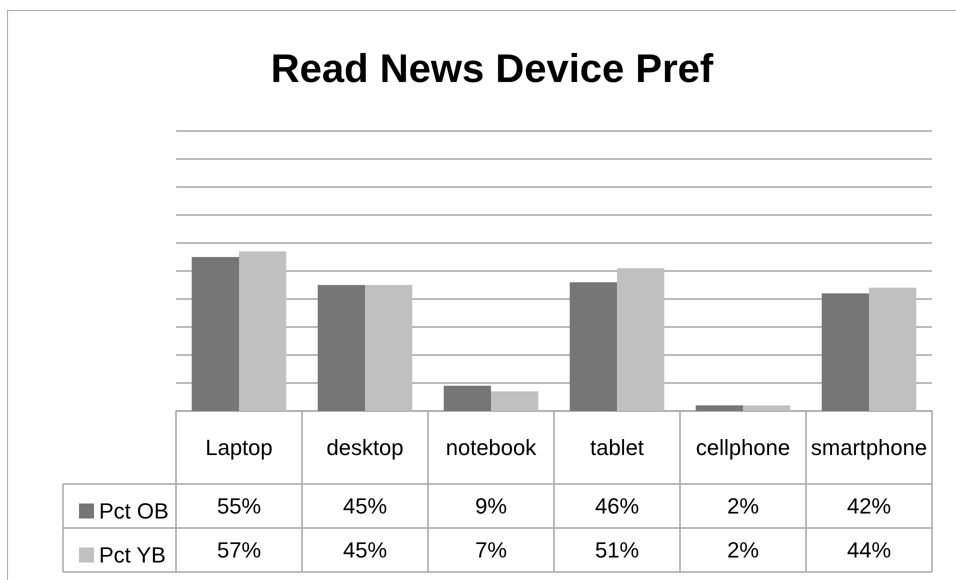 The image size is (956, 580). What do you see at coordinates (239, 550) in the screenshot?
I see `data-label: 57%` at bounding box center [239, 550].